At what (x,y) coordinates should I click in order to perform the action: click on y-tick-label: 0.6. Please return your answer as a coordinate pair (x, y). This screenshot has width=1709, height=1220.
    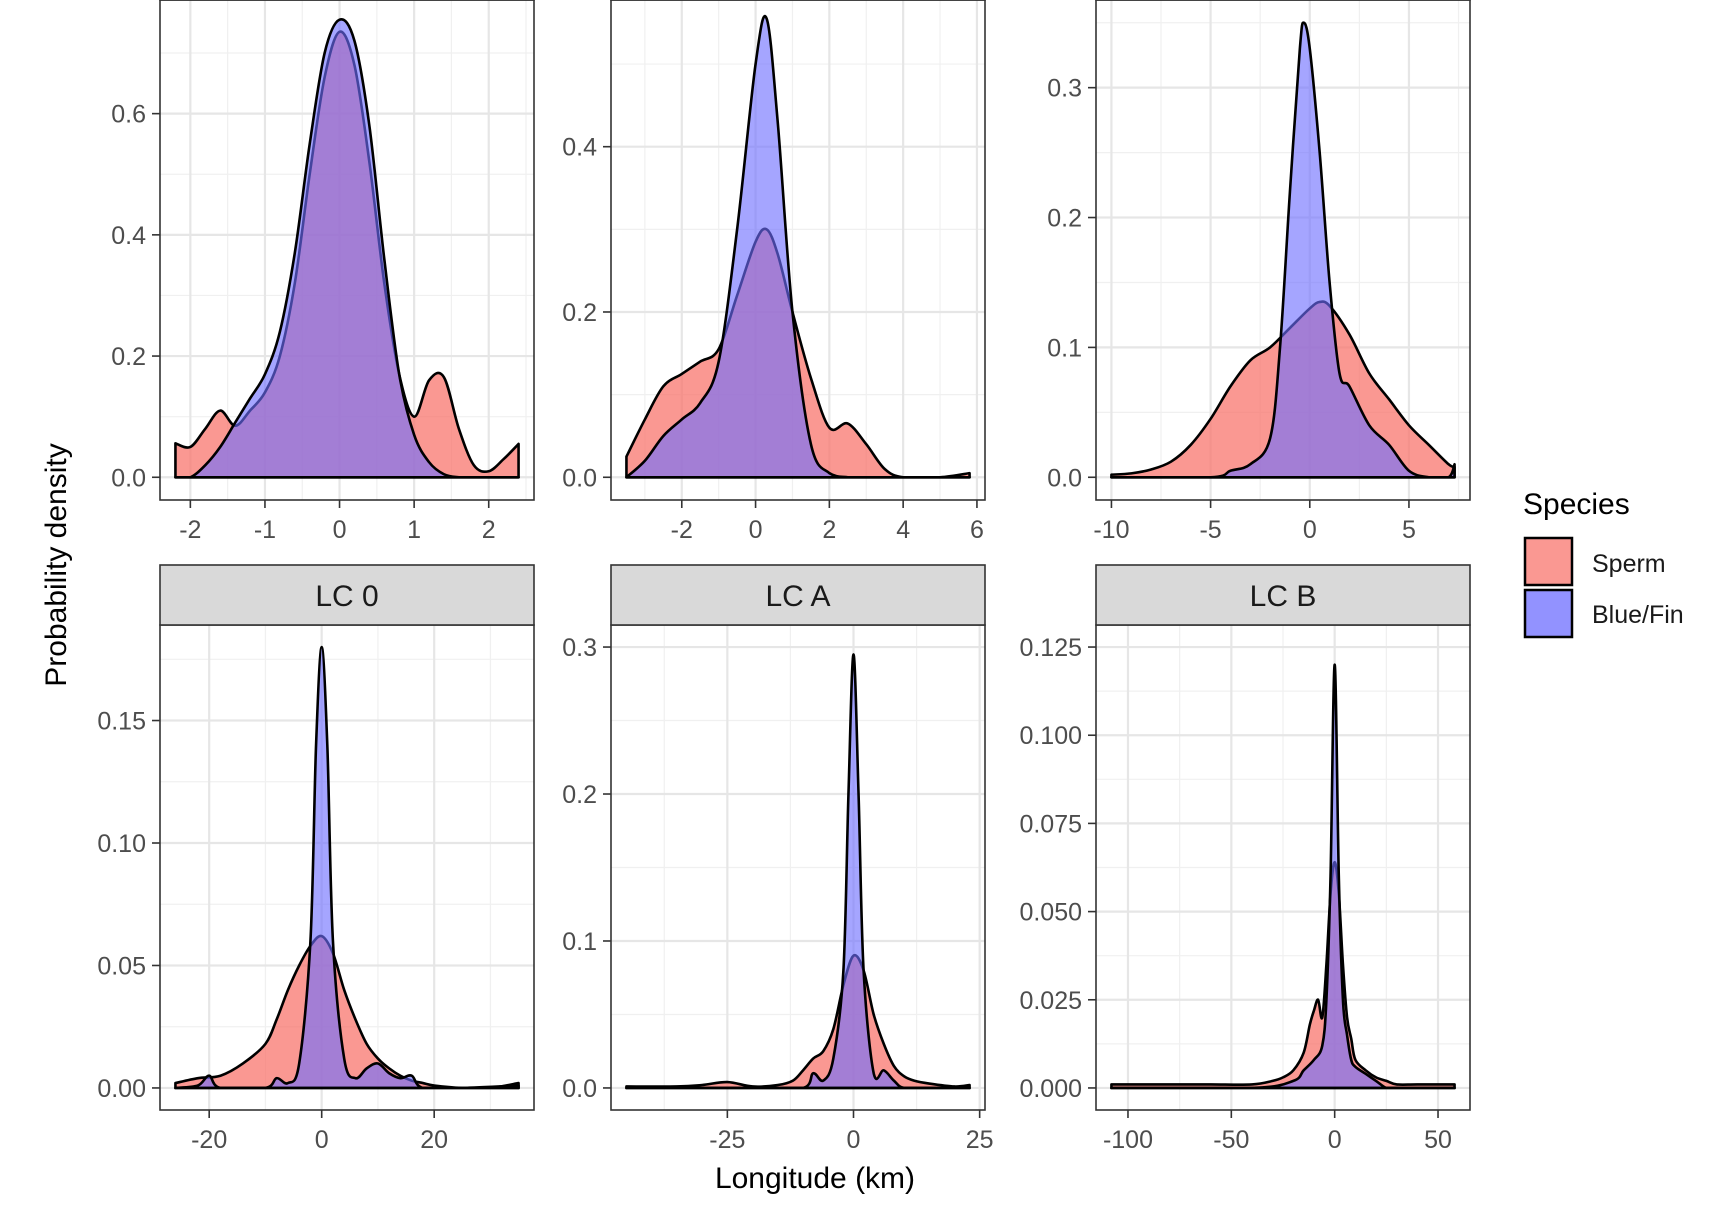
    Looking at the image, I should click on (128, 115).